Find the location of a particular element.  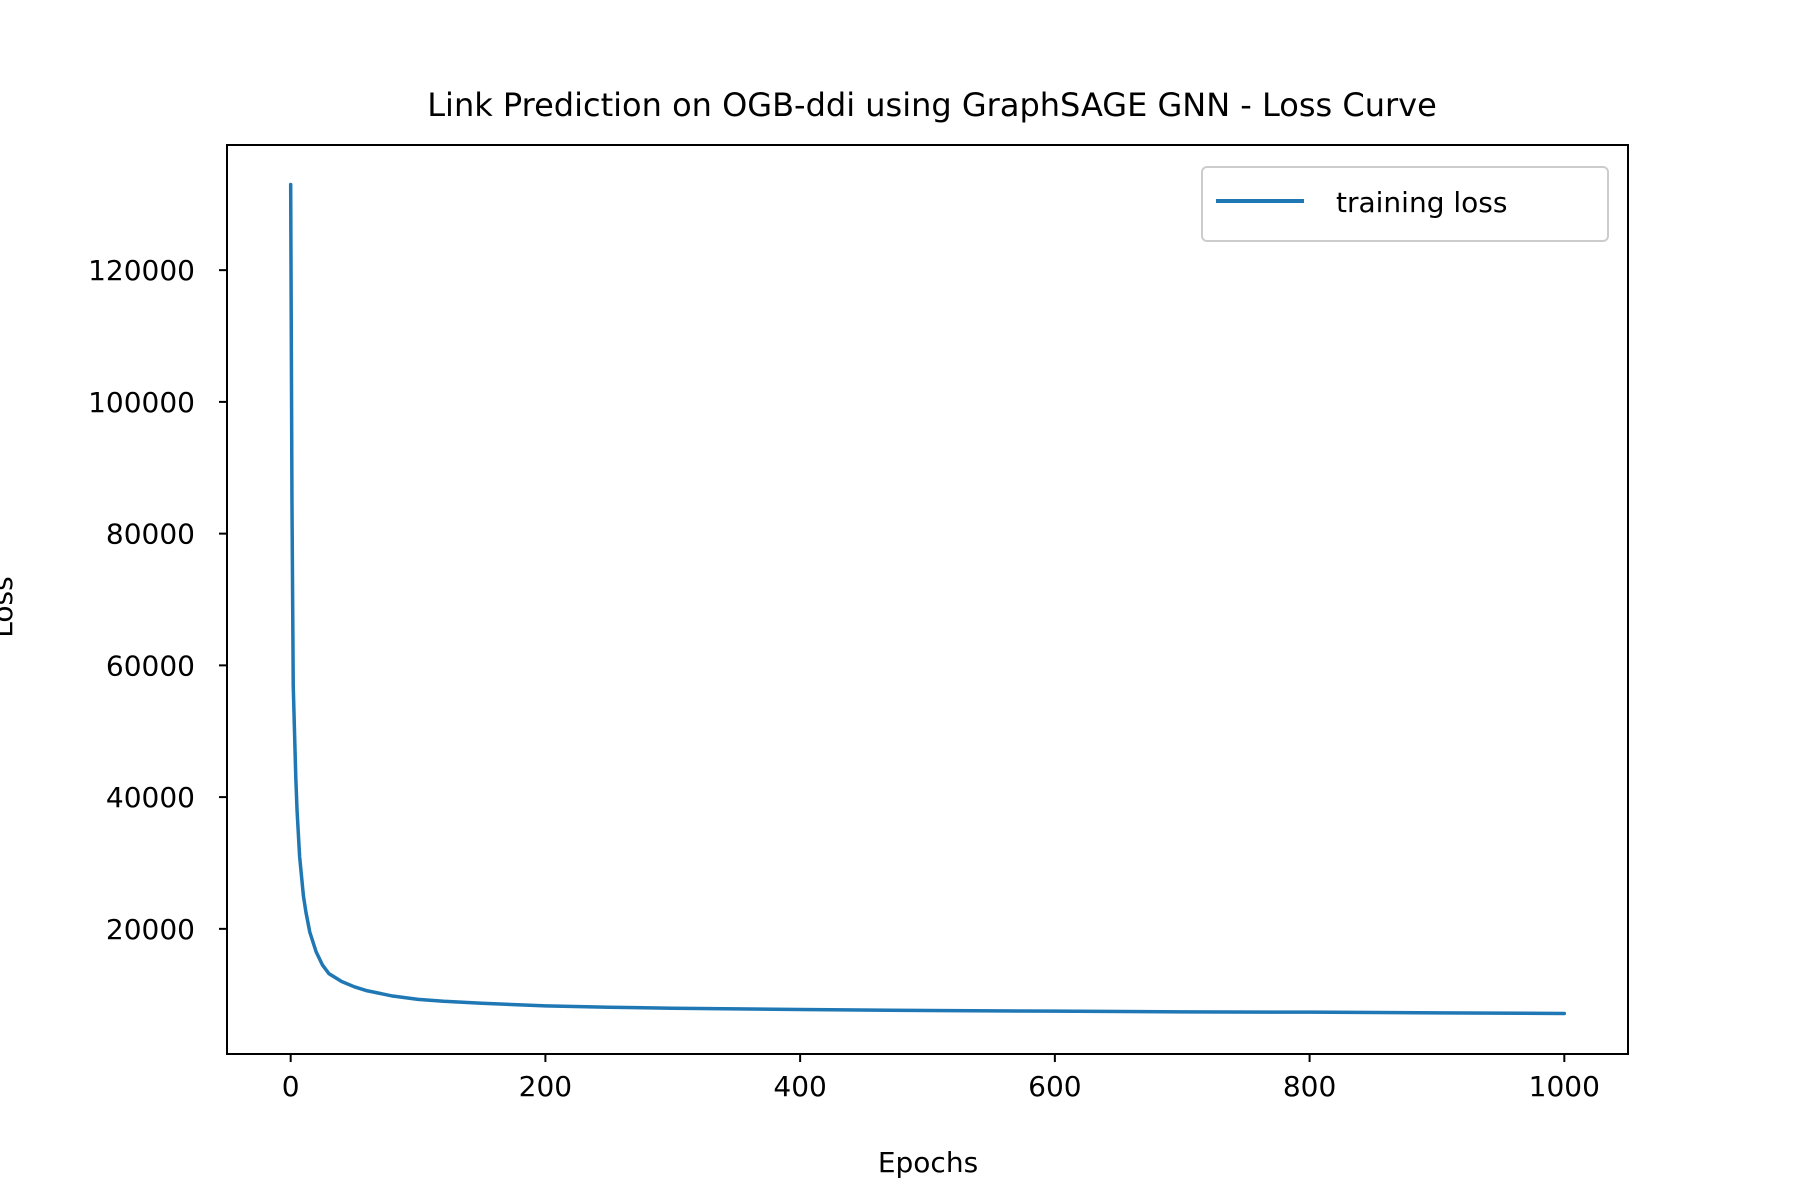

y-tick-label: 120000 is located at coordinates (141, 270).